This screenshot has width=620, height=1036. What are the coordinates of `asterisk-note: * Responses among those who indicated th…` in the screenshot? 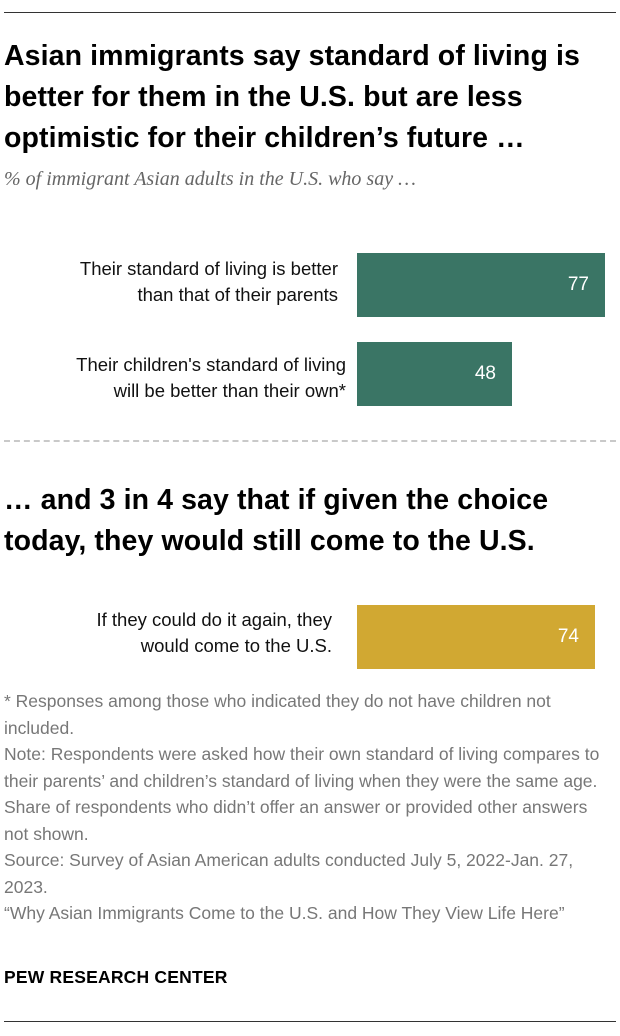 It's located at (277, 714).